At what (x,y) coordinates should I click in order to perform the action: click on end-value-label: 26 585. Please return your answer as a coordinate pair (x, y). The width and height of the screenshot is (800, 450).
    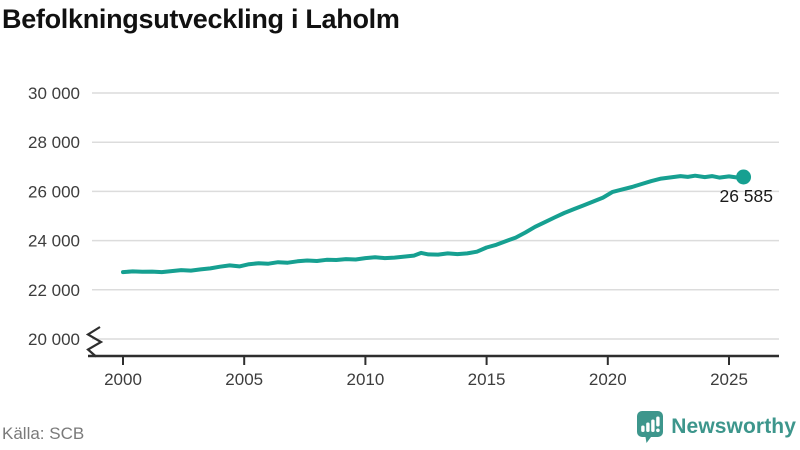
    Looking at the image, I should click on (746, 196).